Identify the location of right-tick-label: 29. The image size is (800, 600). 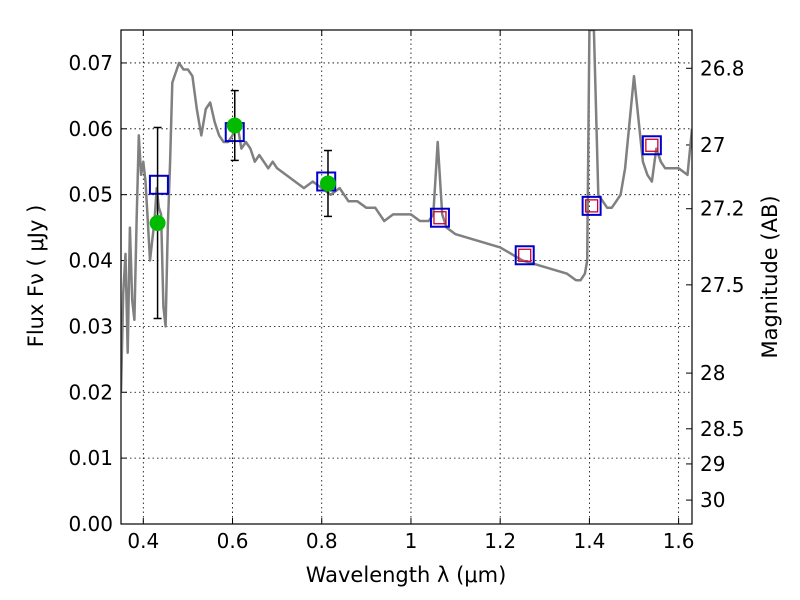
(712, 464).